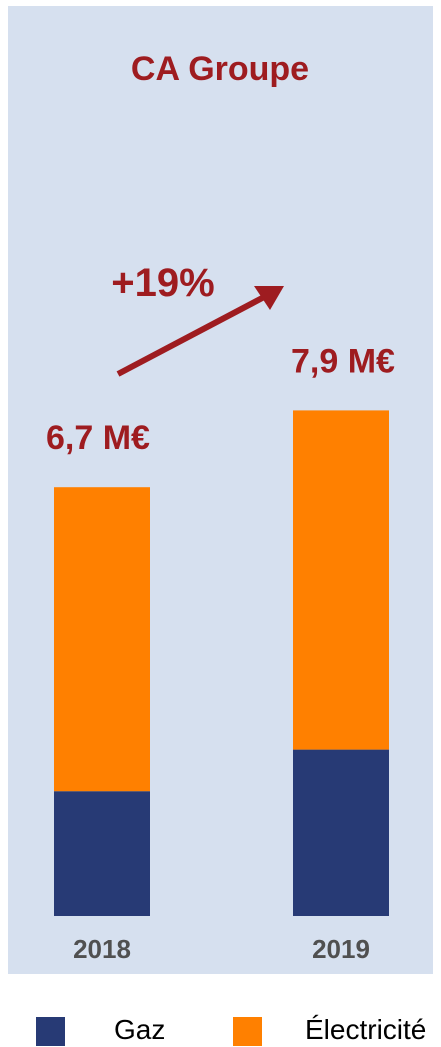 This screenshot has width=441, height=1047. What do you see at coordinates (220, 69) in the screenshot?
I see `chart-title: CA Groupe` at bounding box center [220, 69].